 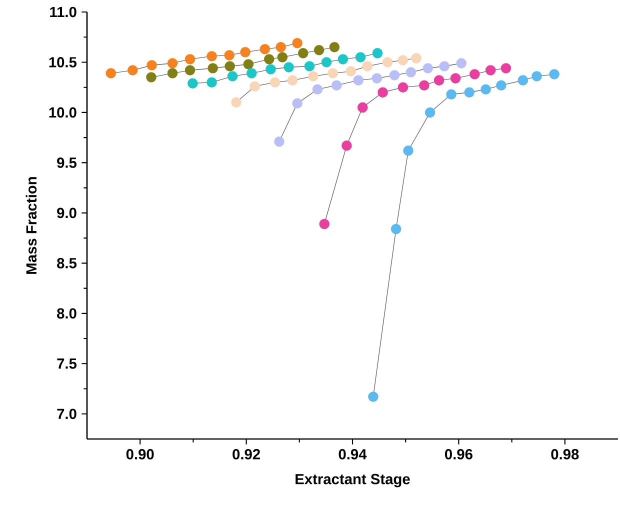 What do you see at coordinates (352, 454) in the screenshot?
I see `x-tick-label: 0.94` at bounding box center [352, 454].